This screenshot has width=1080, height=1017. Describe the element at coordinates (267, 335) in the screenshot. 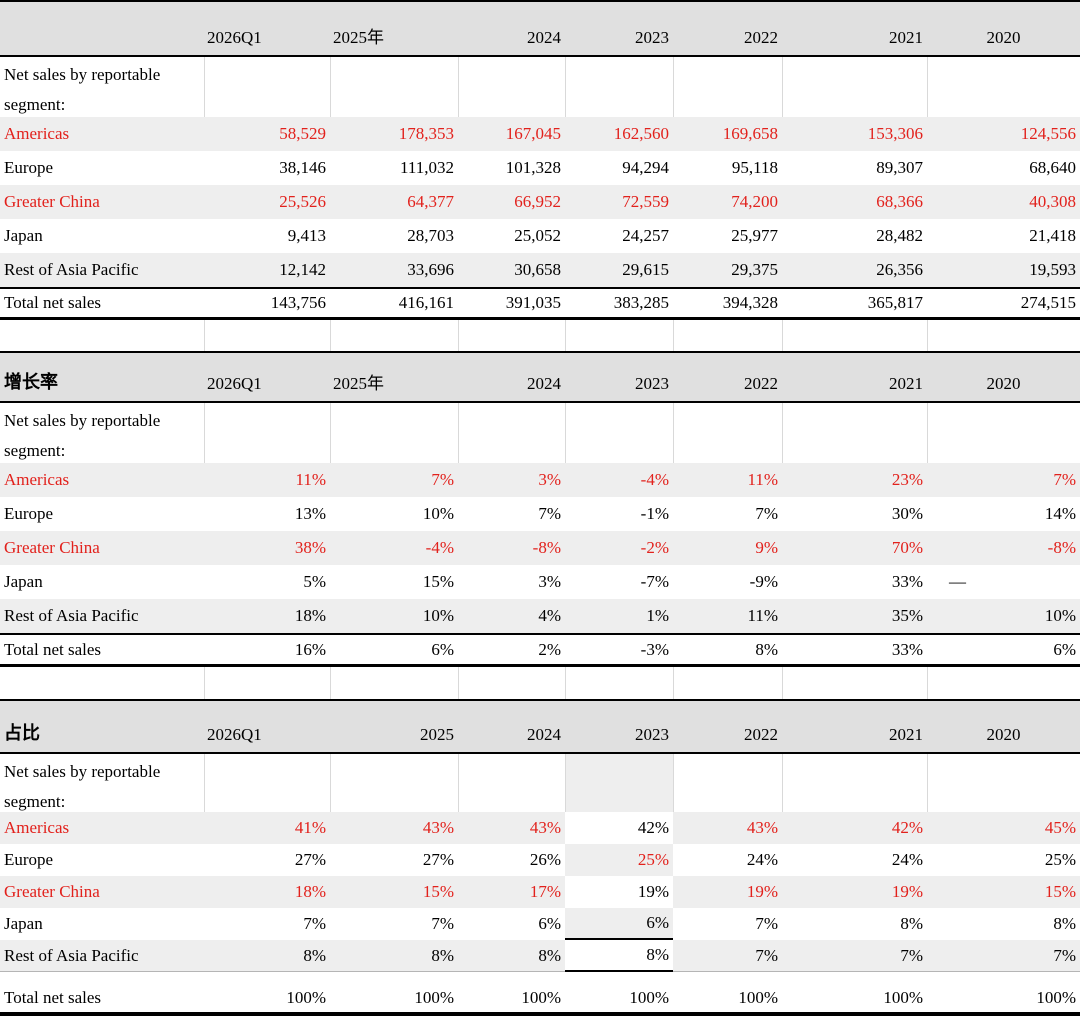

I see `spacer-cell-2026q1` at that location.